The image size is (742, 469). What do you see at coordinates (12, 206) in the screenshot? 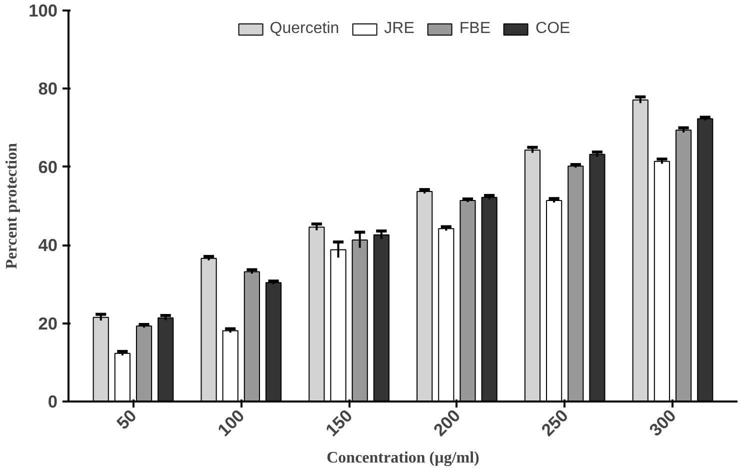
I see `y-axis-title: Percent protection` at bounding box center [12, 206].